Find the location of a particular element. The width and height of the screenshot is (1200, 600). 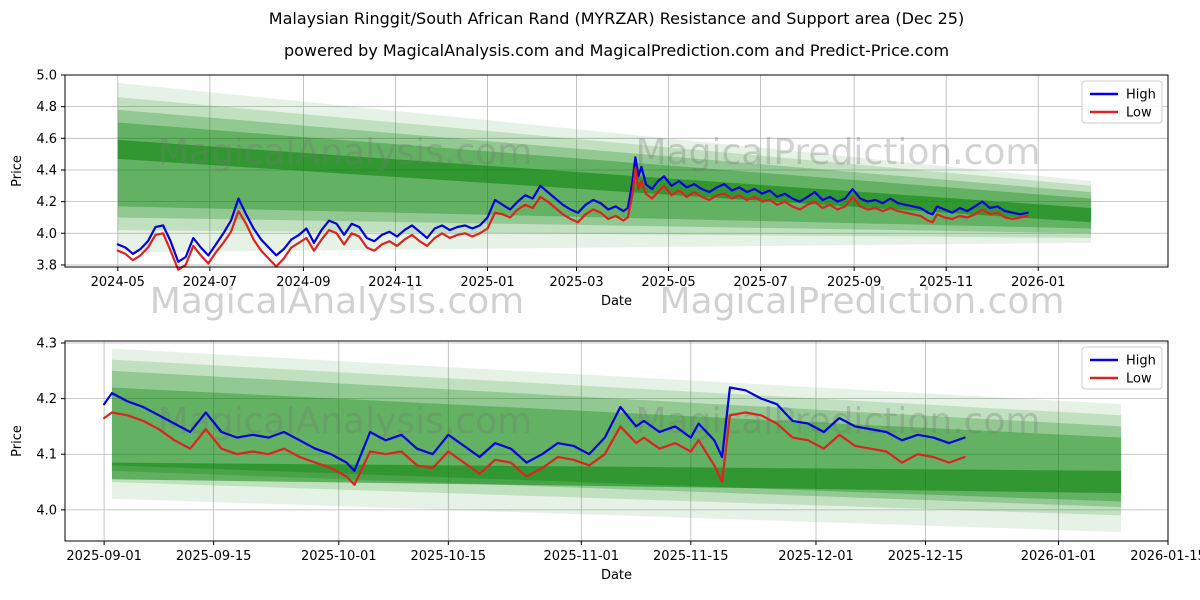

x-tick-label: 2025-11 is located at coordinates (946, 282).